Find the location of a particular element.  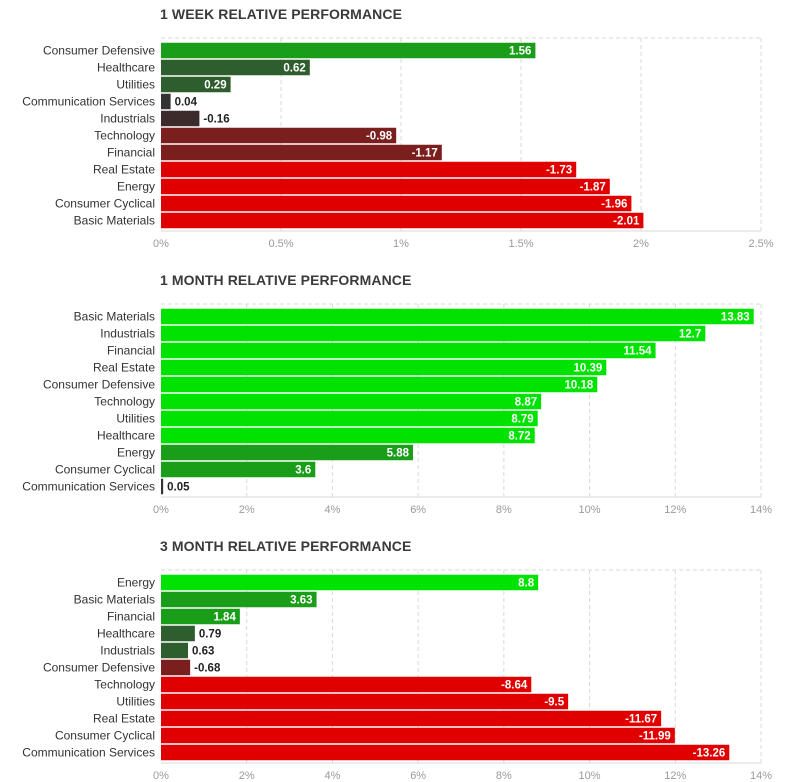

data-label: 3.6 is located at coordinates (303, 471).